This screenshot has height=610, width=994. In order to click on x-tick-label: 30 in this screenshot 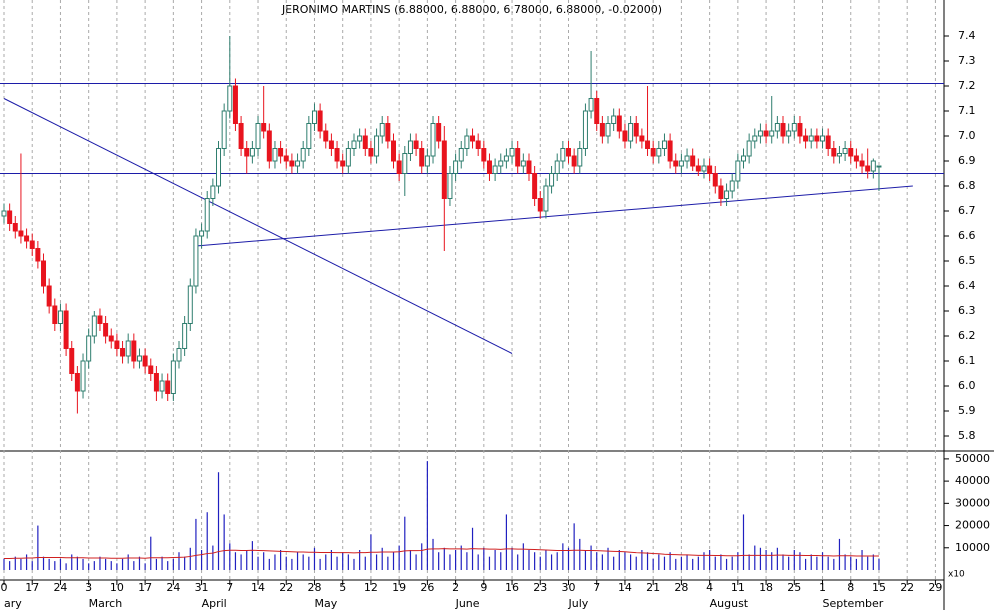, I will do `click(569, 587)`.